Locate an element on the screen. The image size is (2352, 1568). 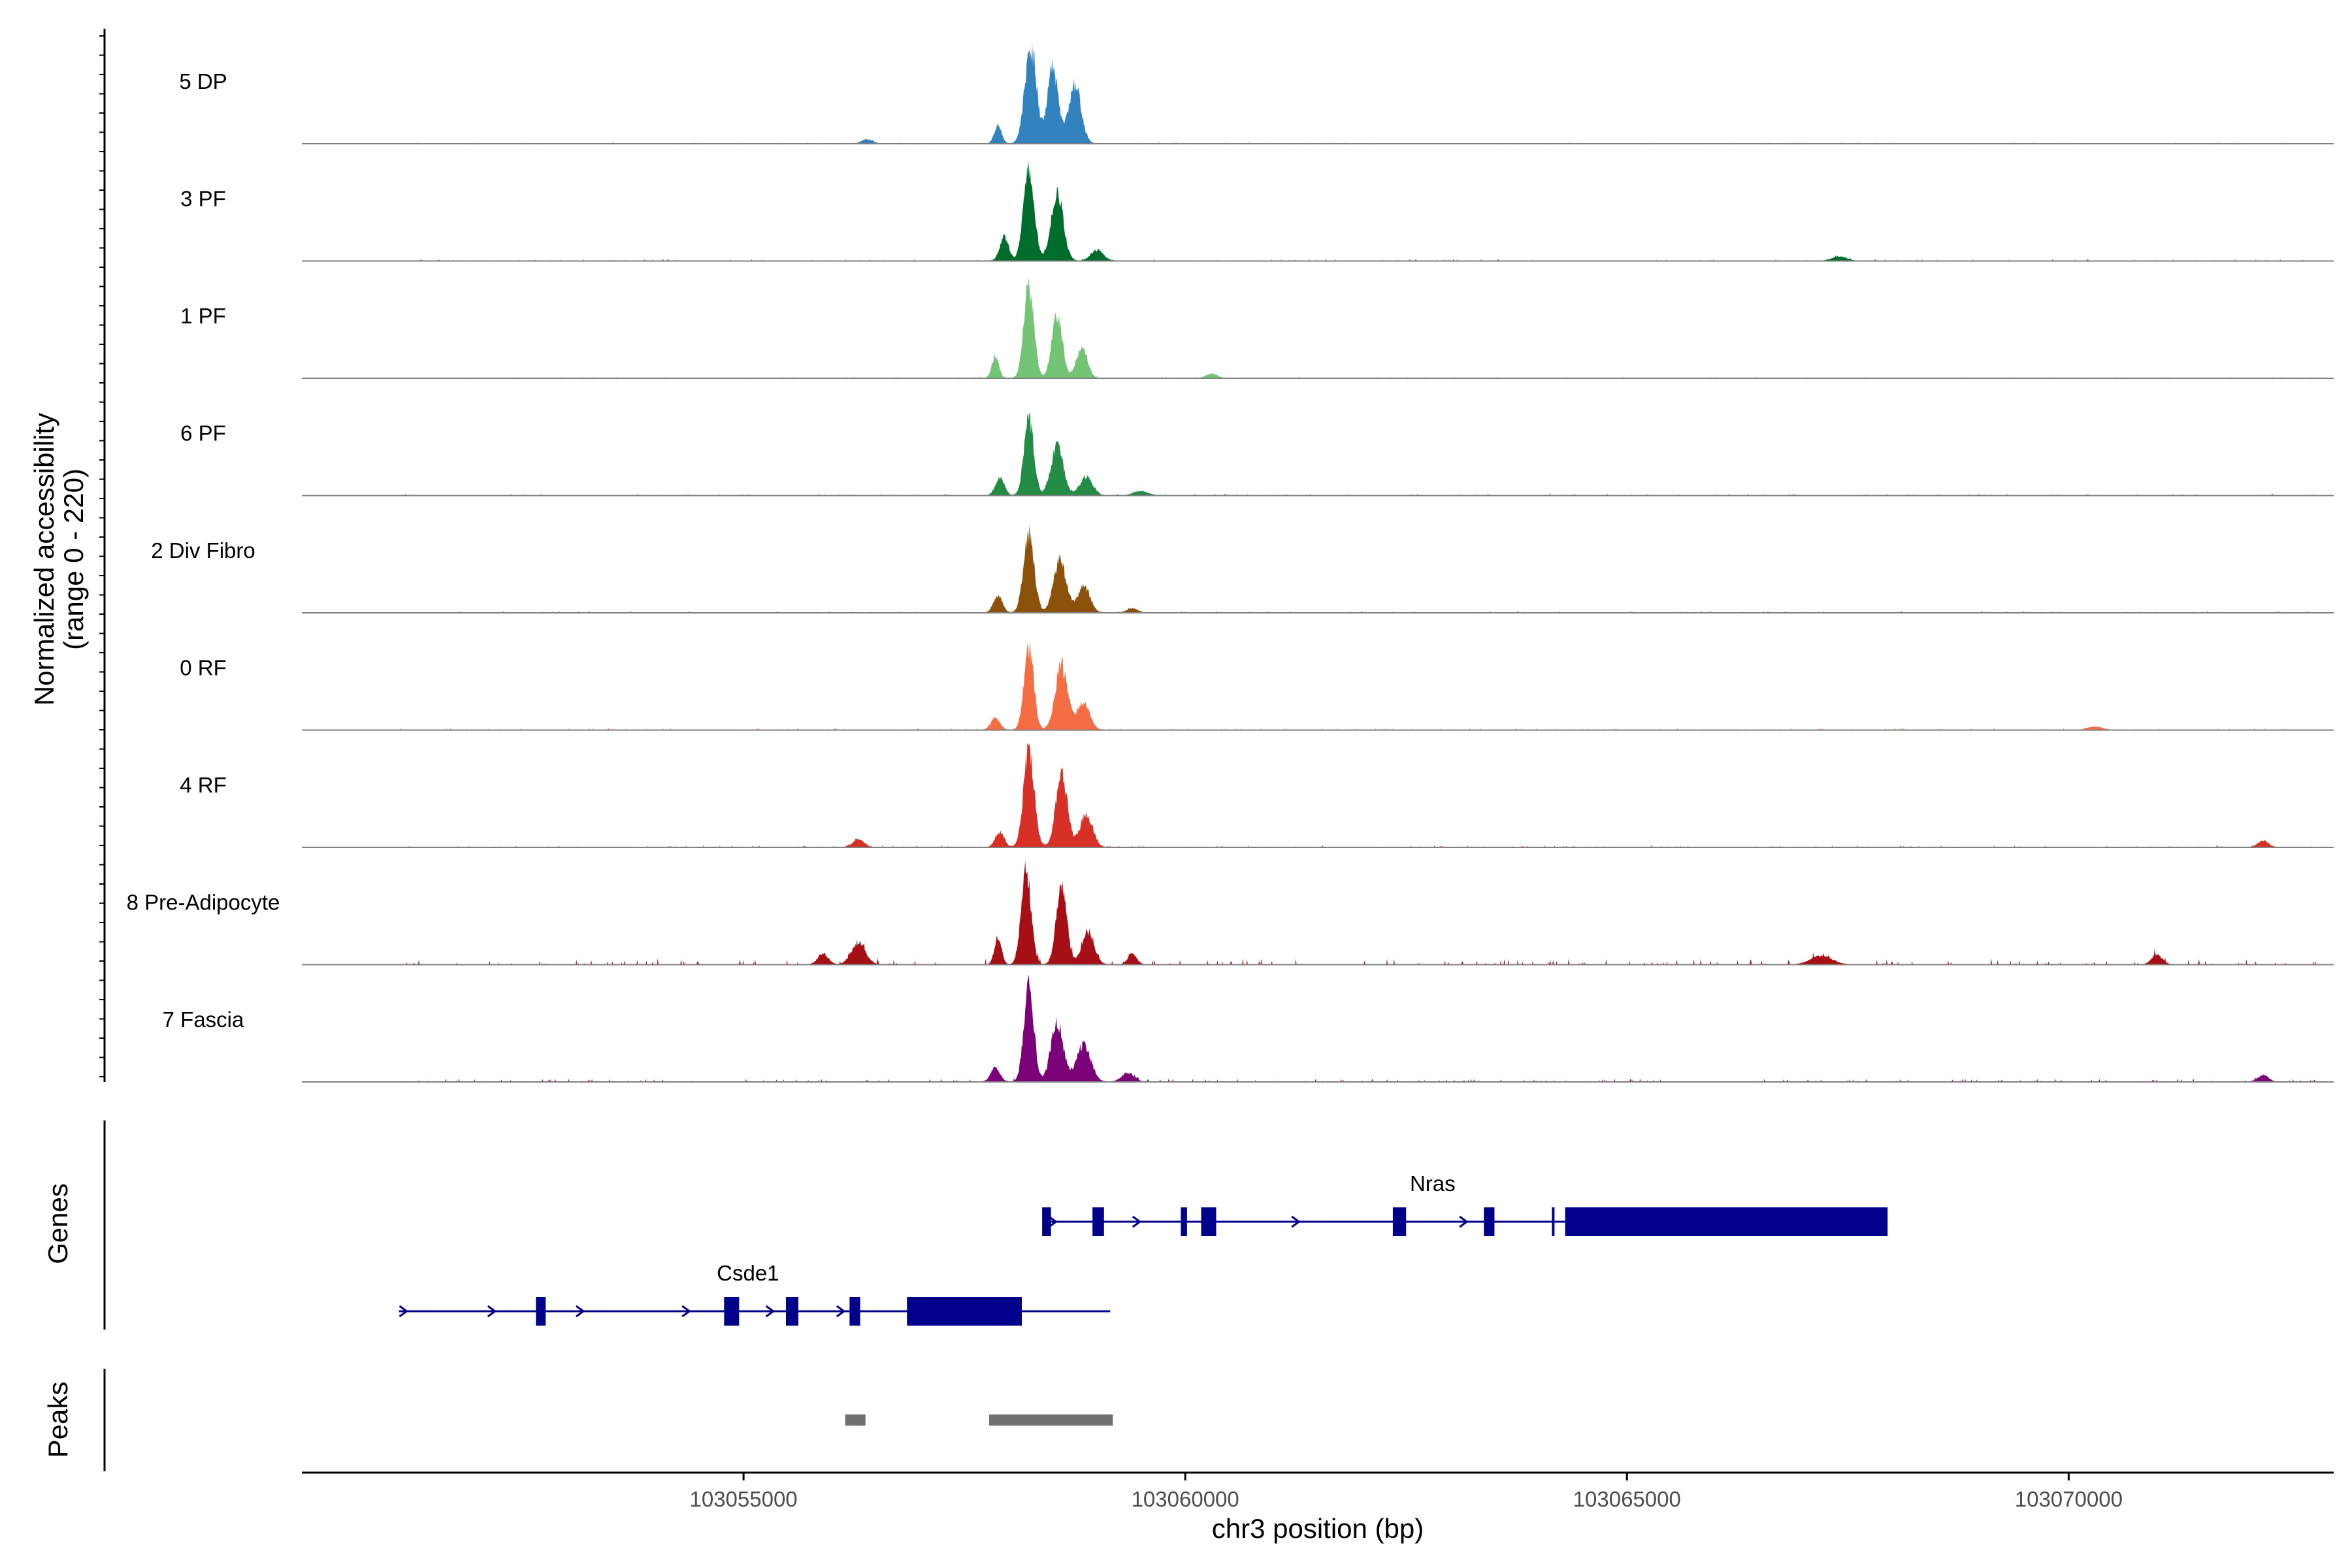
gene-models: Nras Csde1 is located at coordinates (1143, 1248).